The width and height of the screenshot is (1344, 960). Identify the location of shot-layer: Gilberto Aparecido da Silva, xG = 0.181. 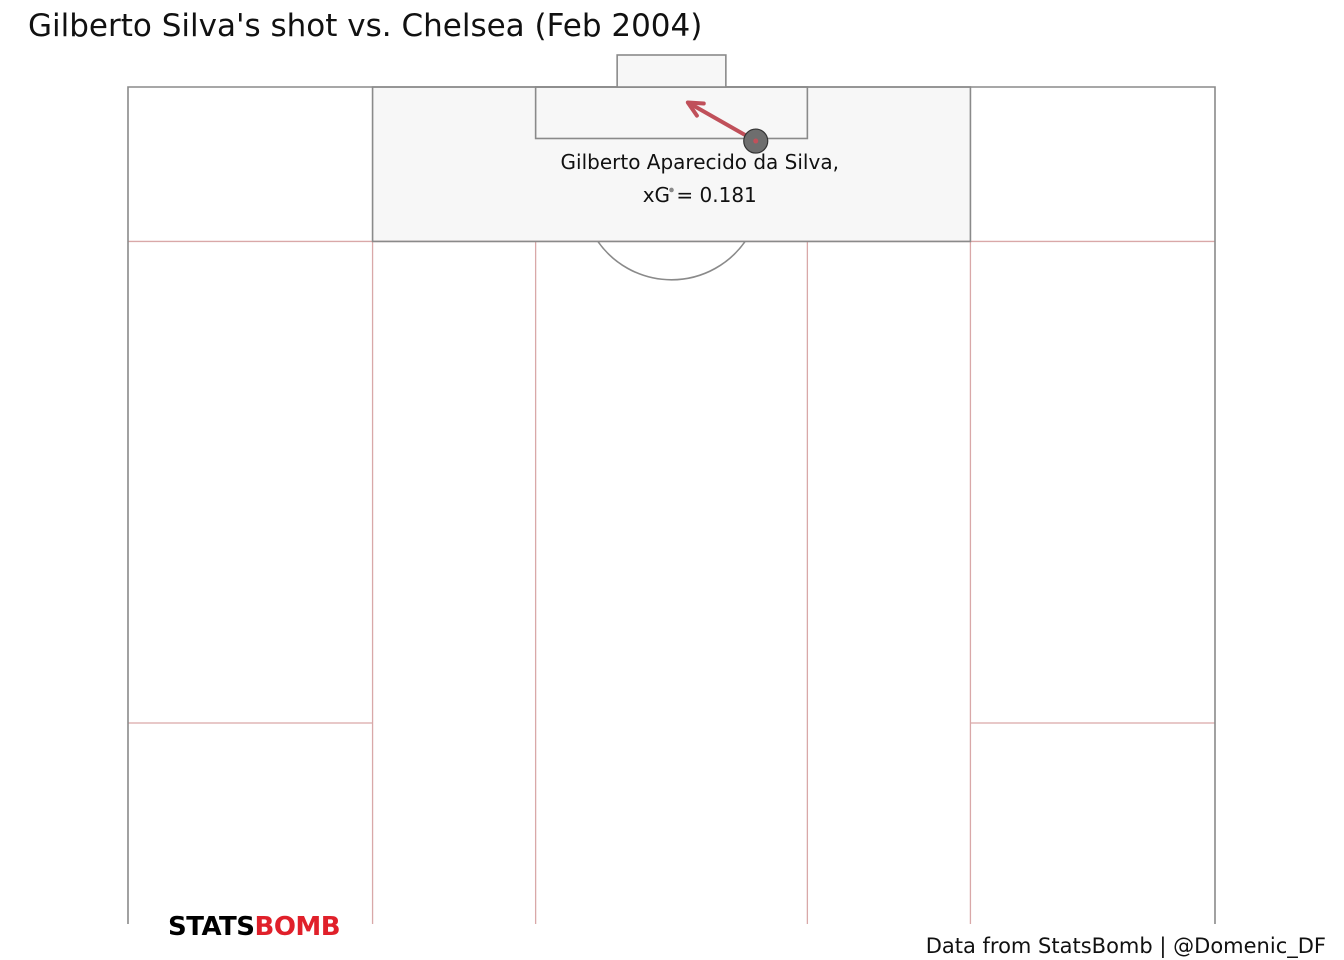
(700, 153).